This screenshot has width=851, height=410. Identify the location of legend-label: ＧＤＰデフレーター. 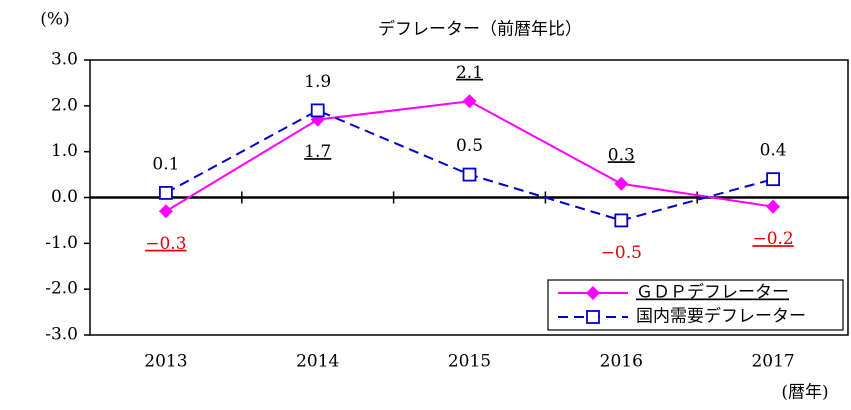
(712, 292).